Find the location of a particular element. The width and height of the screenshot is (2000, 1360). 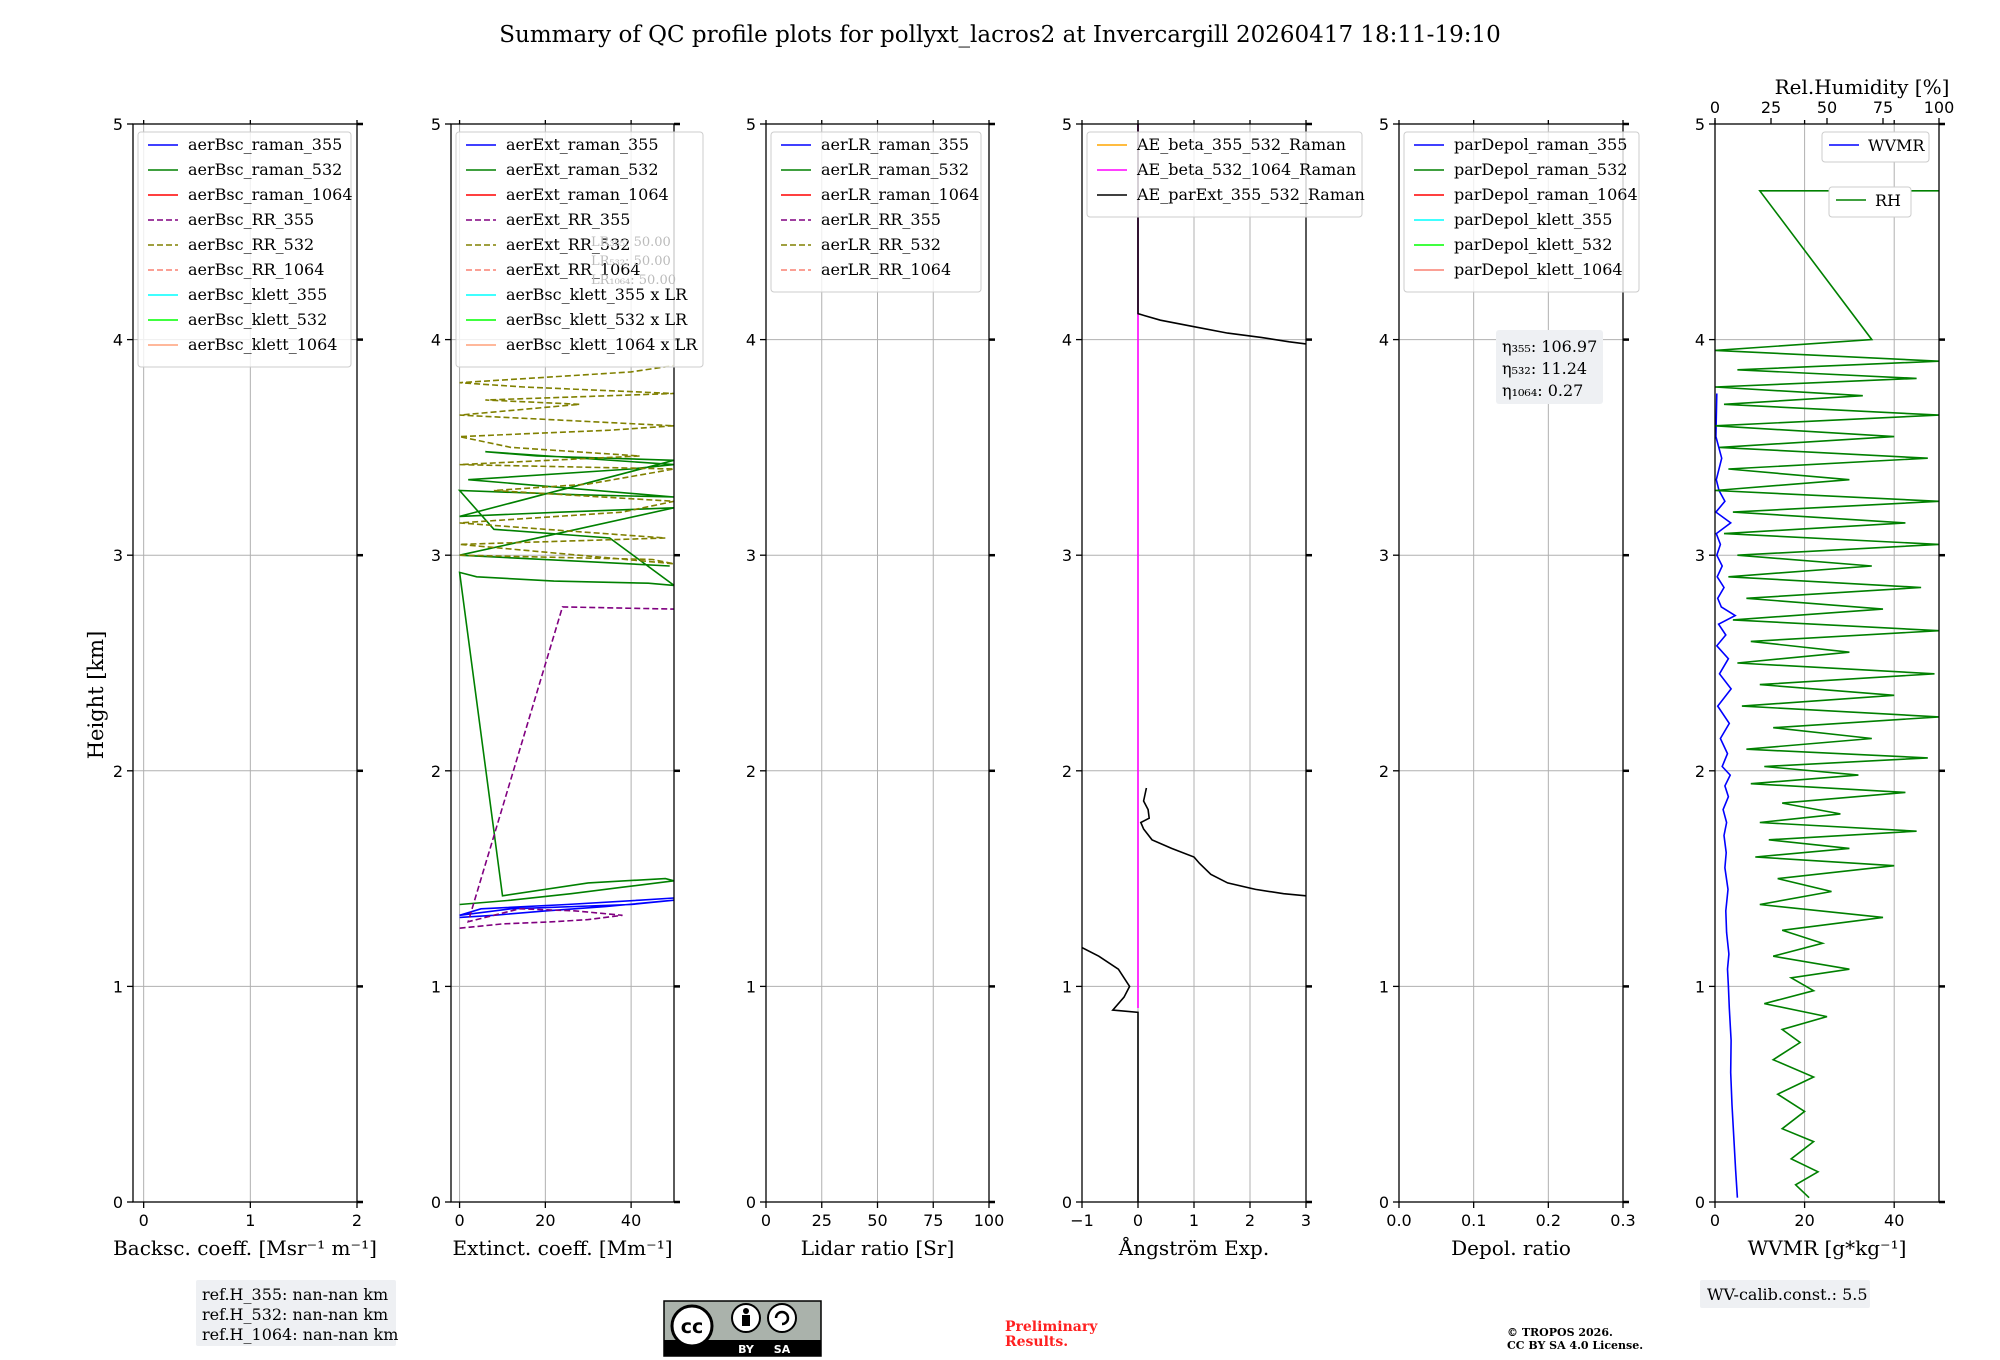

y-axis-label: Height [km] is located at coordinates (96, 695).